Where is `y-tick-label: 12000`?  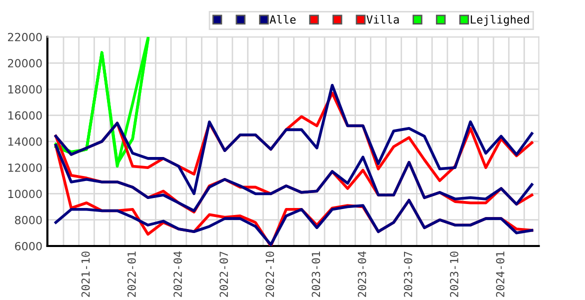
y-tick-label: 12000 is located at coordinates (25, 168).